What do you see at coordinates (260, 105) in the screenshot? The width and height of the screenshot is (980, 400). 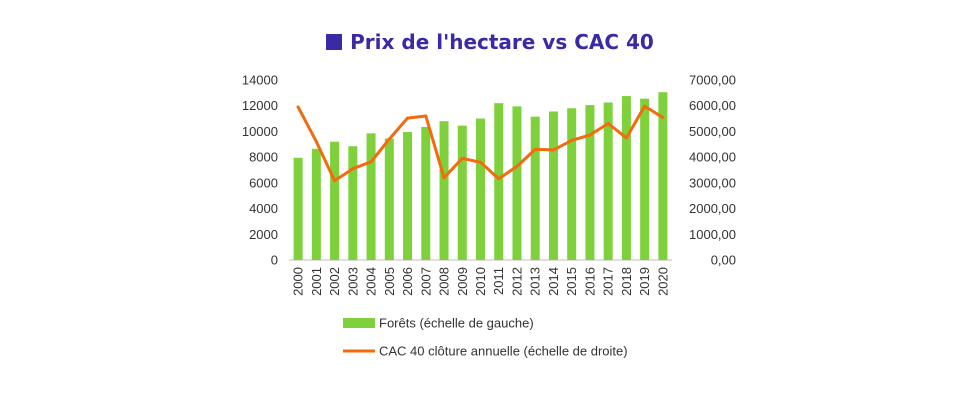 I see `y-left-tick-label: 12000` at bounding box center [260, 105].